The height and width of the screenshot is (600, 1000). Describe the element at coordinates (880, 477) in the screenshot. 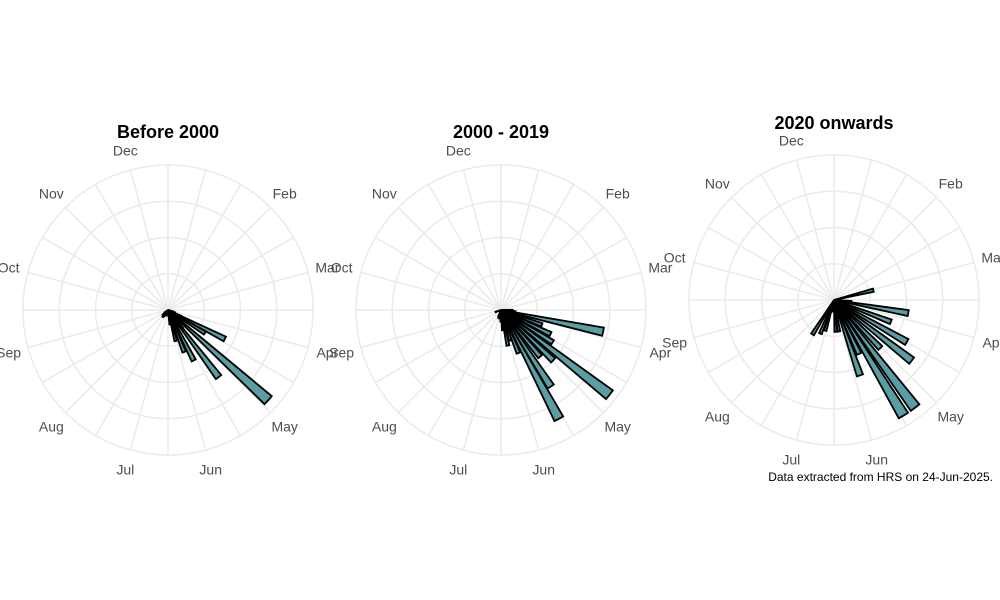

I see `data-source-caption: Data extracted from HRS on 24-Jun-2025.` at that location.